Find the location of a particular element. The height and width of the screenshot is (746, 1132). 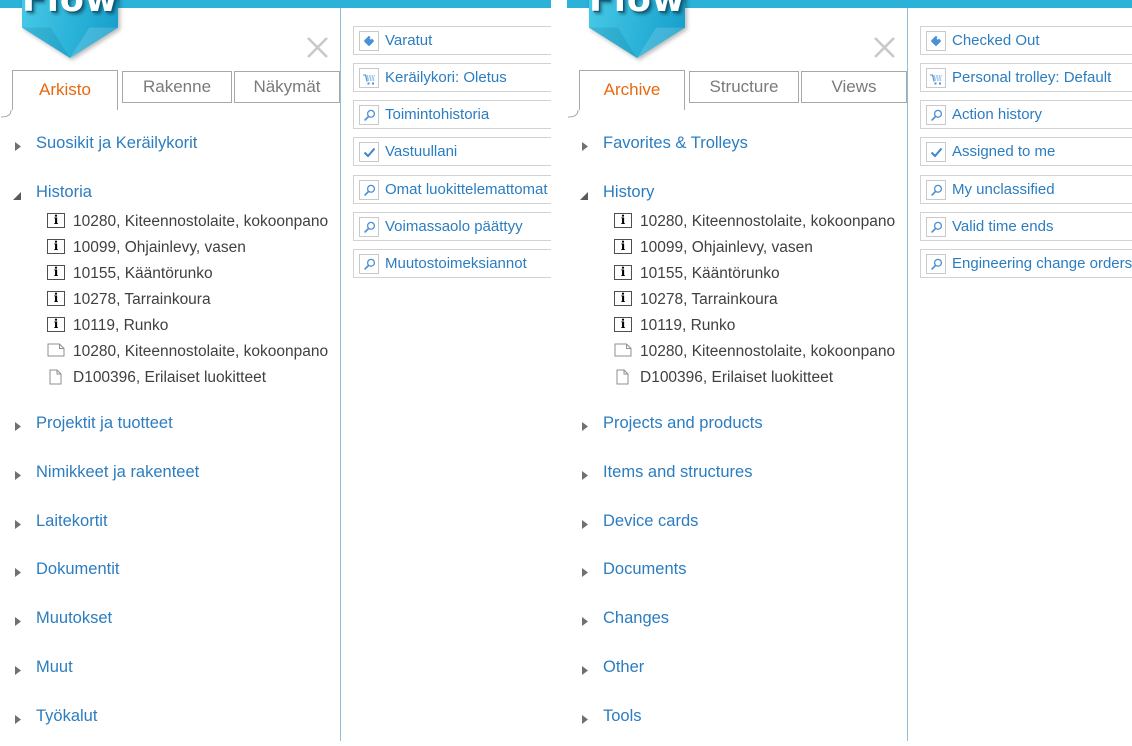

tree-item-other: Other is located at coordinates (737, 669).